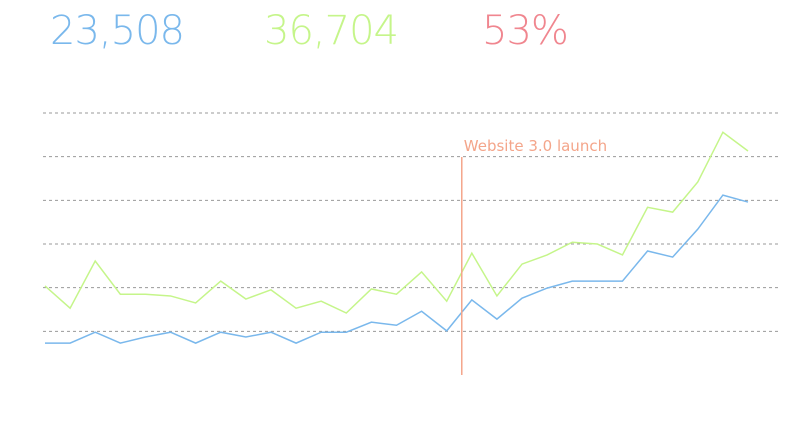 The image size is (785, 423). I want to click on stat-value: 23,508, so click(117, 31).